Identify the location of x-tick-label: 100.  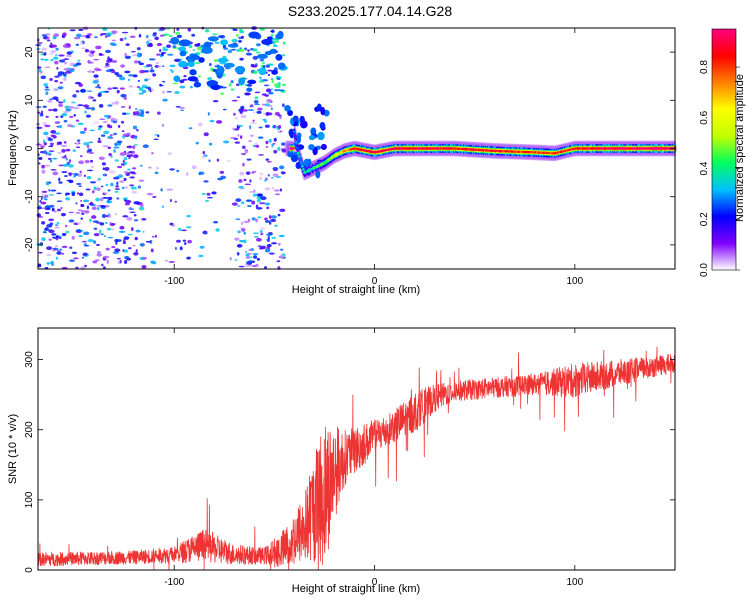
(574, 281).